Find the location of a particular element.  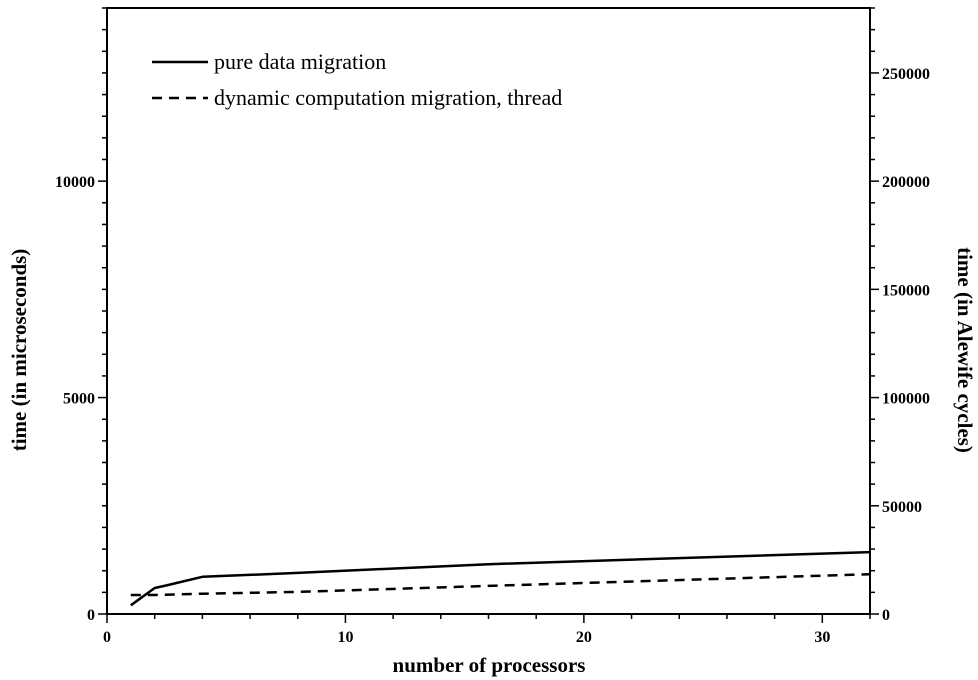

x-axis-title: number of processors is located at coordinates (489, 665).